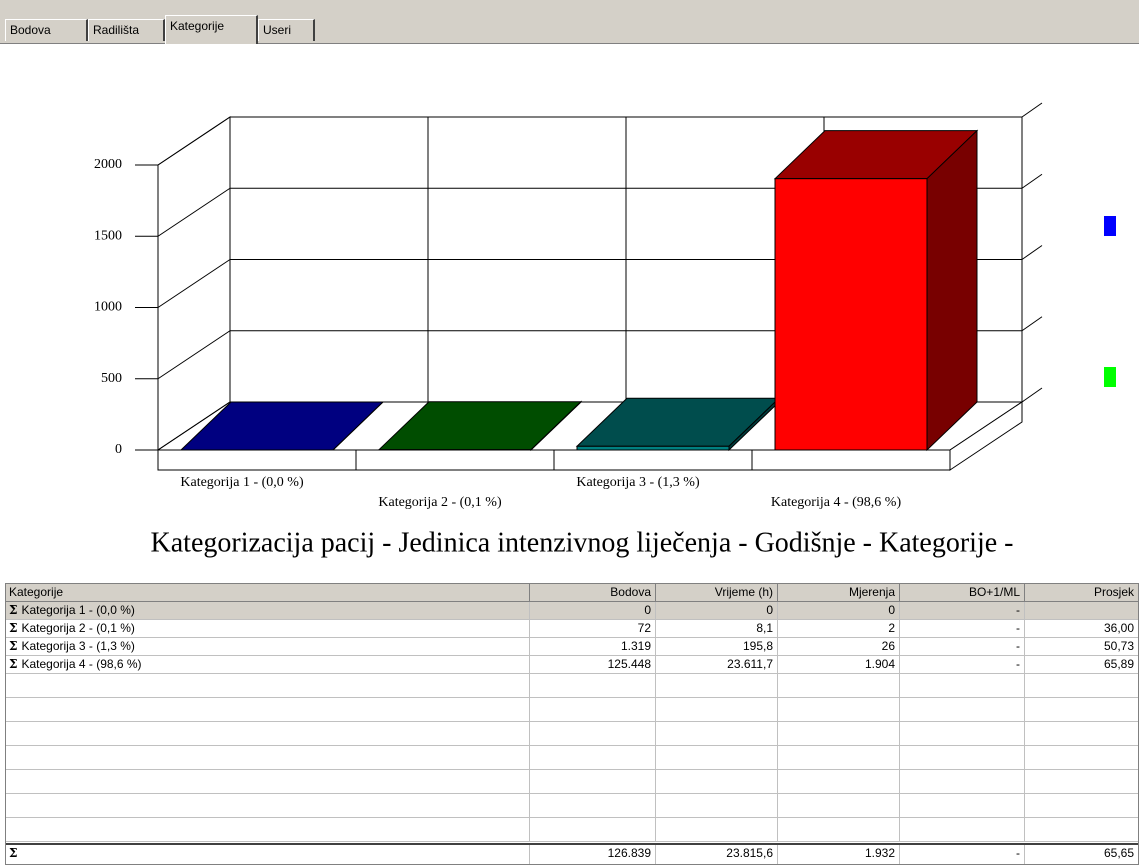 The width and height of the screenshot is (1139, 868). Describe the element at coordinates (1110, 226) in the screenshot. I see `legend-swatch` at that location.